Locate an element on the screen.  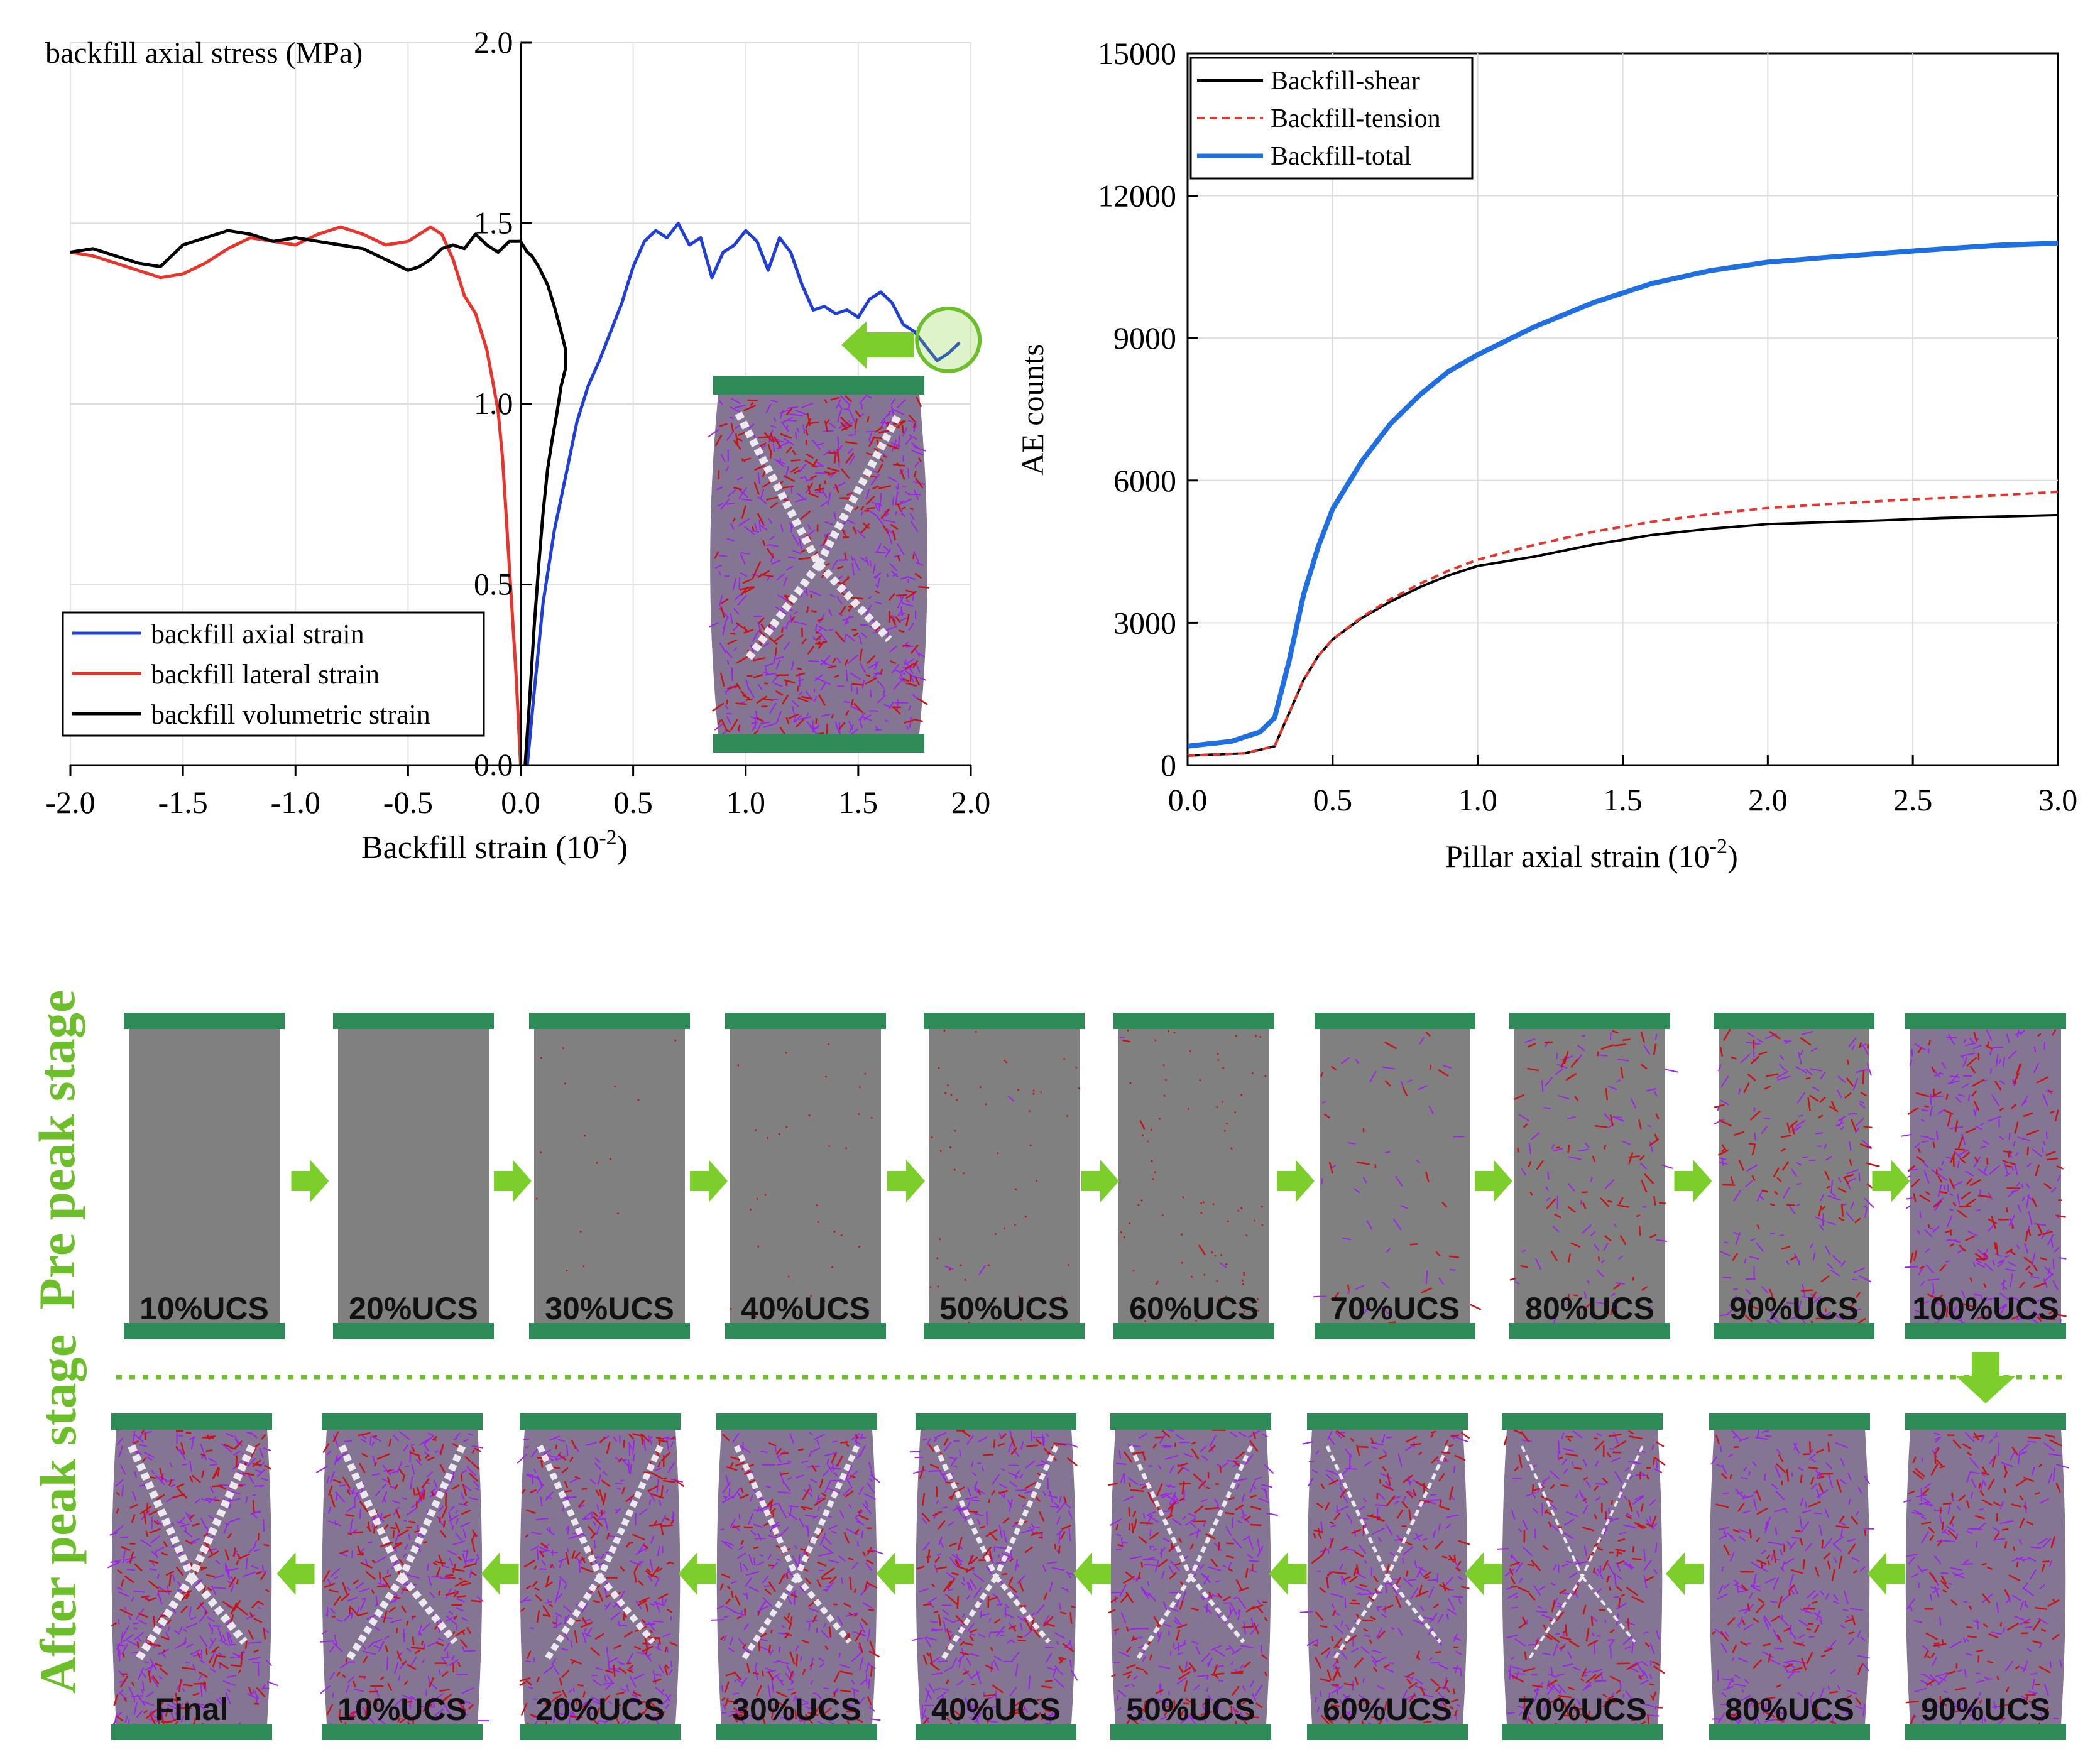
after-stage-label: 80%UCS is located at coordinates (1789, 1709).